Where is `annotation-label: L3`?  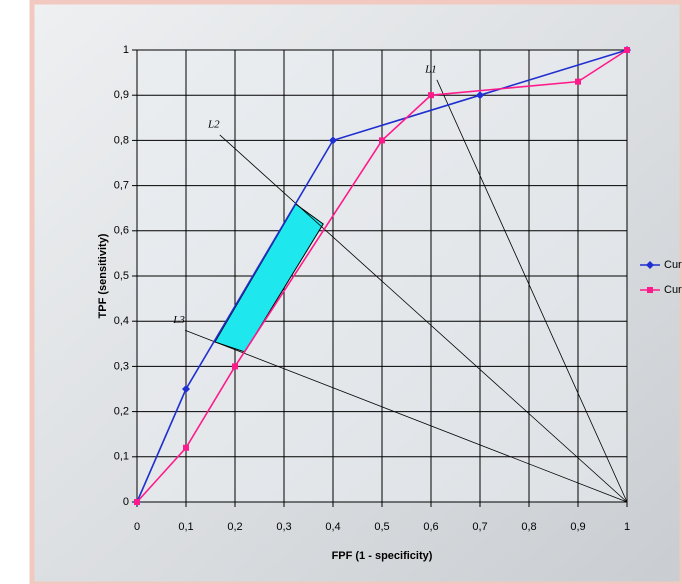
annotation-label: L3 is located at coordinates (178, 320).